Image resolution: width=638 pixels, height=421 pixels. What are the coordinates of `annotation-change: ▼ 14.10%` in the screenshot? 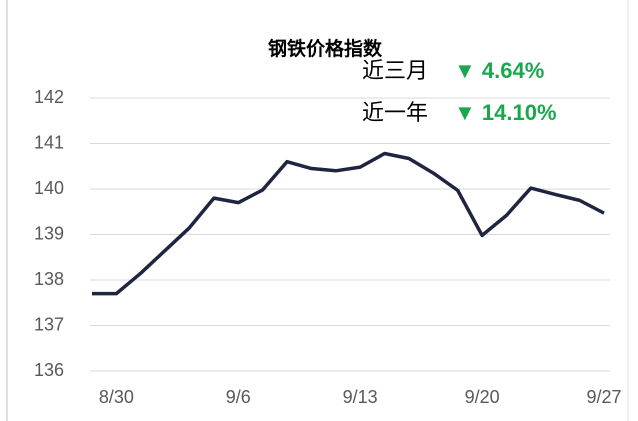 It's located at (505, 112).